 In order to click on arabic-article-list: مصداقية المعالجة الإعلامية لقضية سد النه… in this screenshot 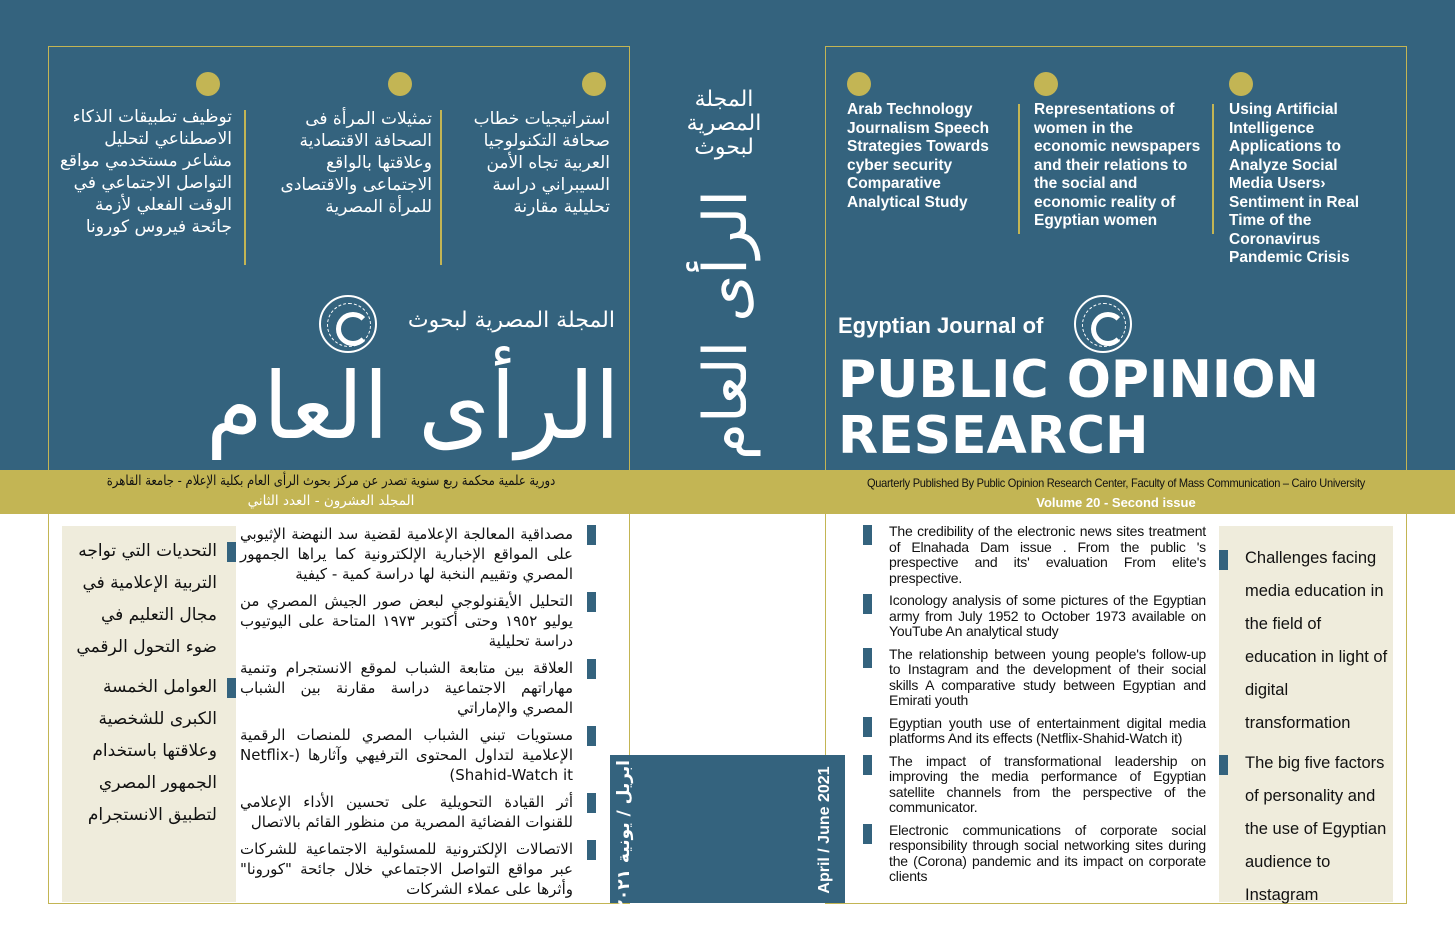, I will do `click(418, 711)`.